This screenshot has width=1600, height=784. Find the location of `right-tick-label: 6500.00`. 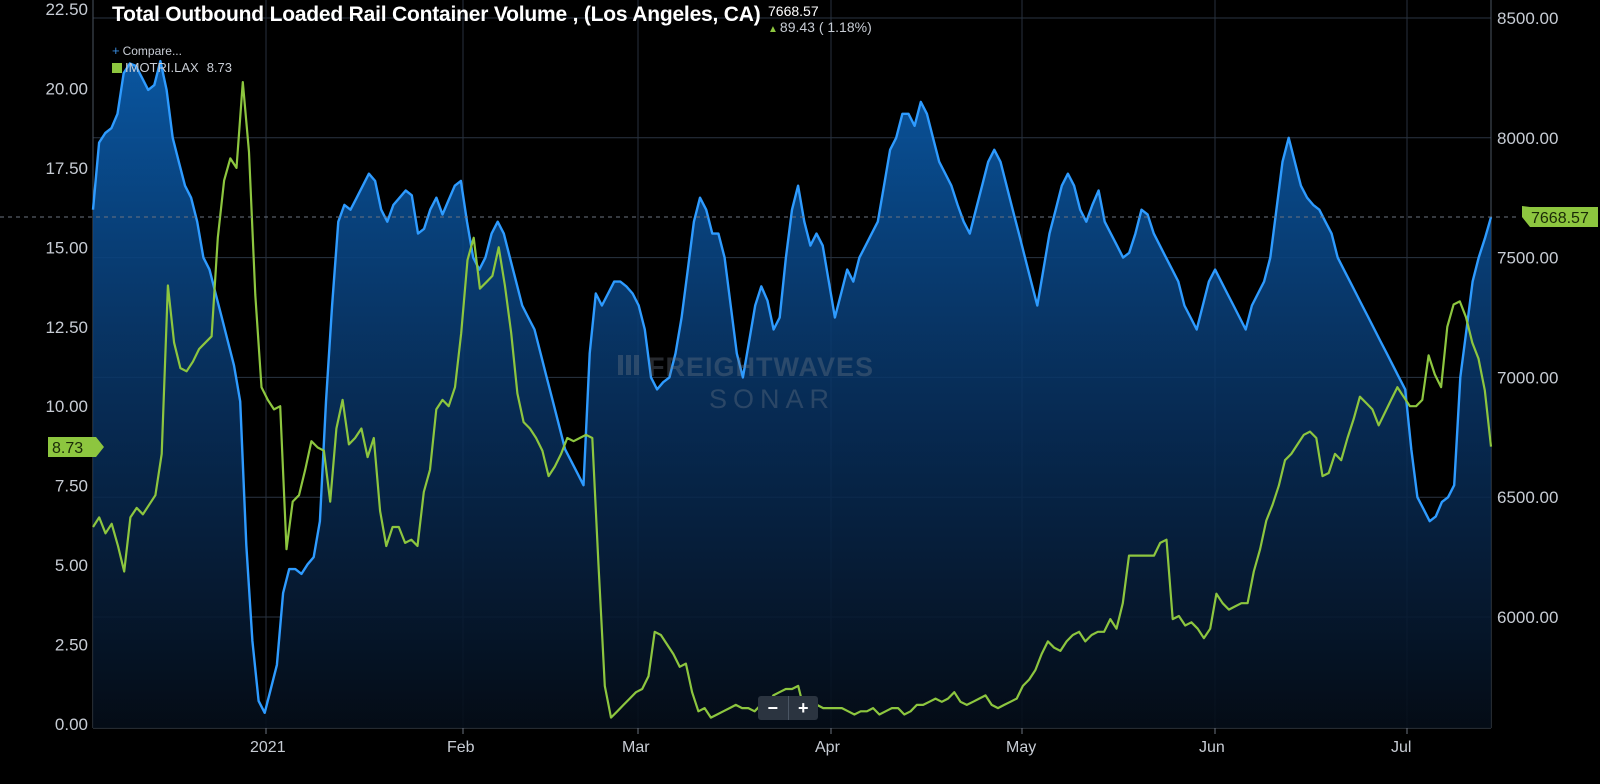

right-tick-label: 6500.00 is located at coordinates (1527, 497).